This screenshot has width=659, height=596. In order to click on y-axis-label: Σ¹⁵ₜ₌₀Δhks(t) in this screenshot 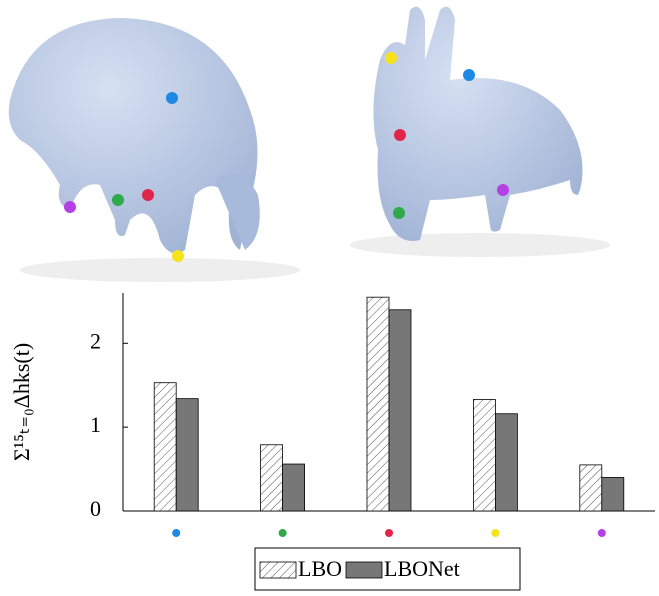, I will do `click(21, 402)`.